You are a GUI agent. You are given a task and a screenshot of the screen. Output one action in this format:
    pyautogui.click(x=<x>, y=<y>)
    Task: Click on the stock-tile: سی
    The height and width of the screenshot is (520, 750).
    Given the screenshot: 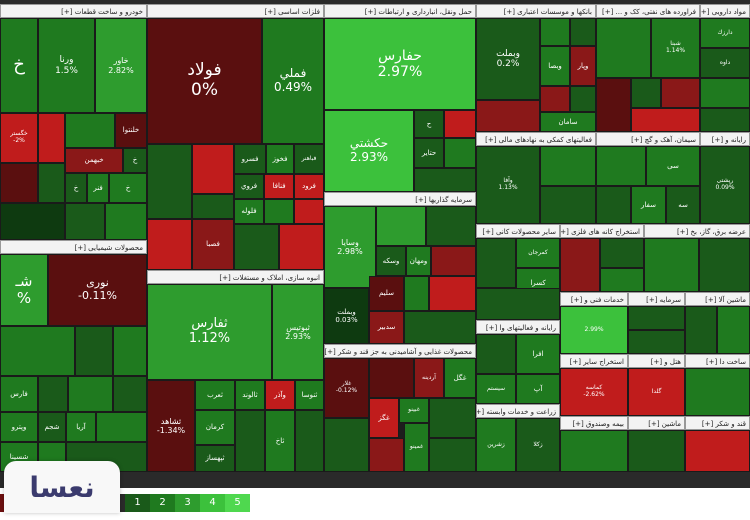 What is the action you would take?
    pyautogui.click(x=673, y=166)
    